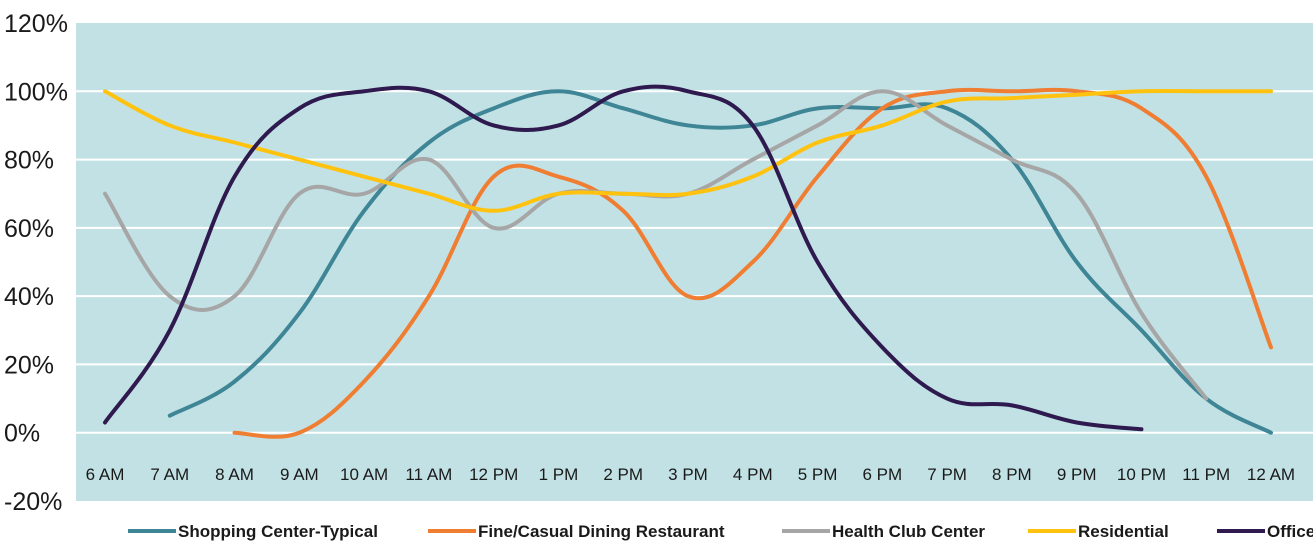 The height and width of the screenshot is (541, 1313). I want to click on x-tick-label: 8 PM, so click(1012, 474).